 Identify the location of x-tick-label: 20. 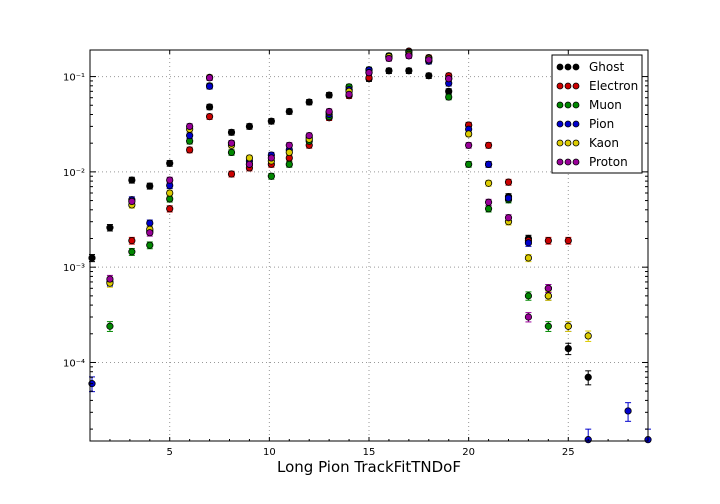
(468, 452).